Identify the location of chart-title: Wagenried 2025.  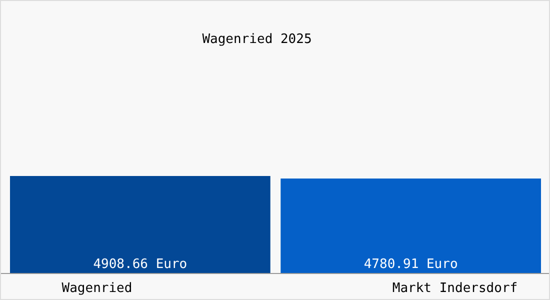
(257, 39).